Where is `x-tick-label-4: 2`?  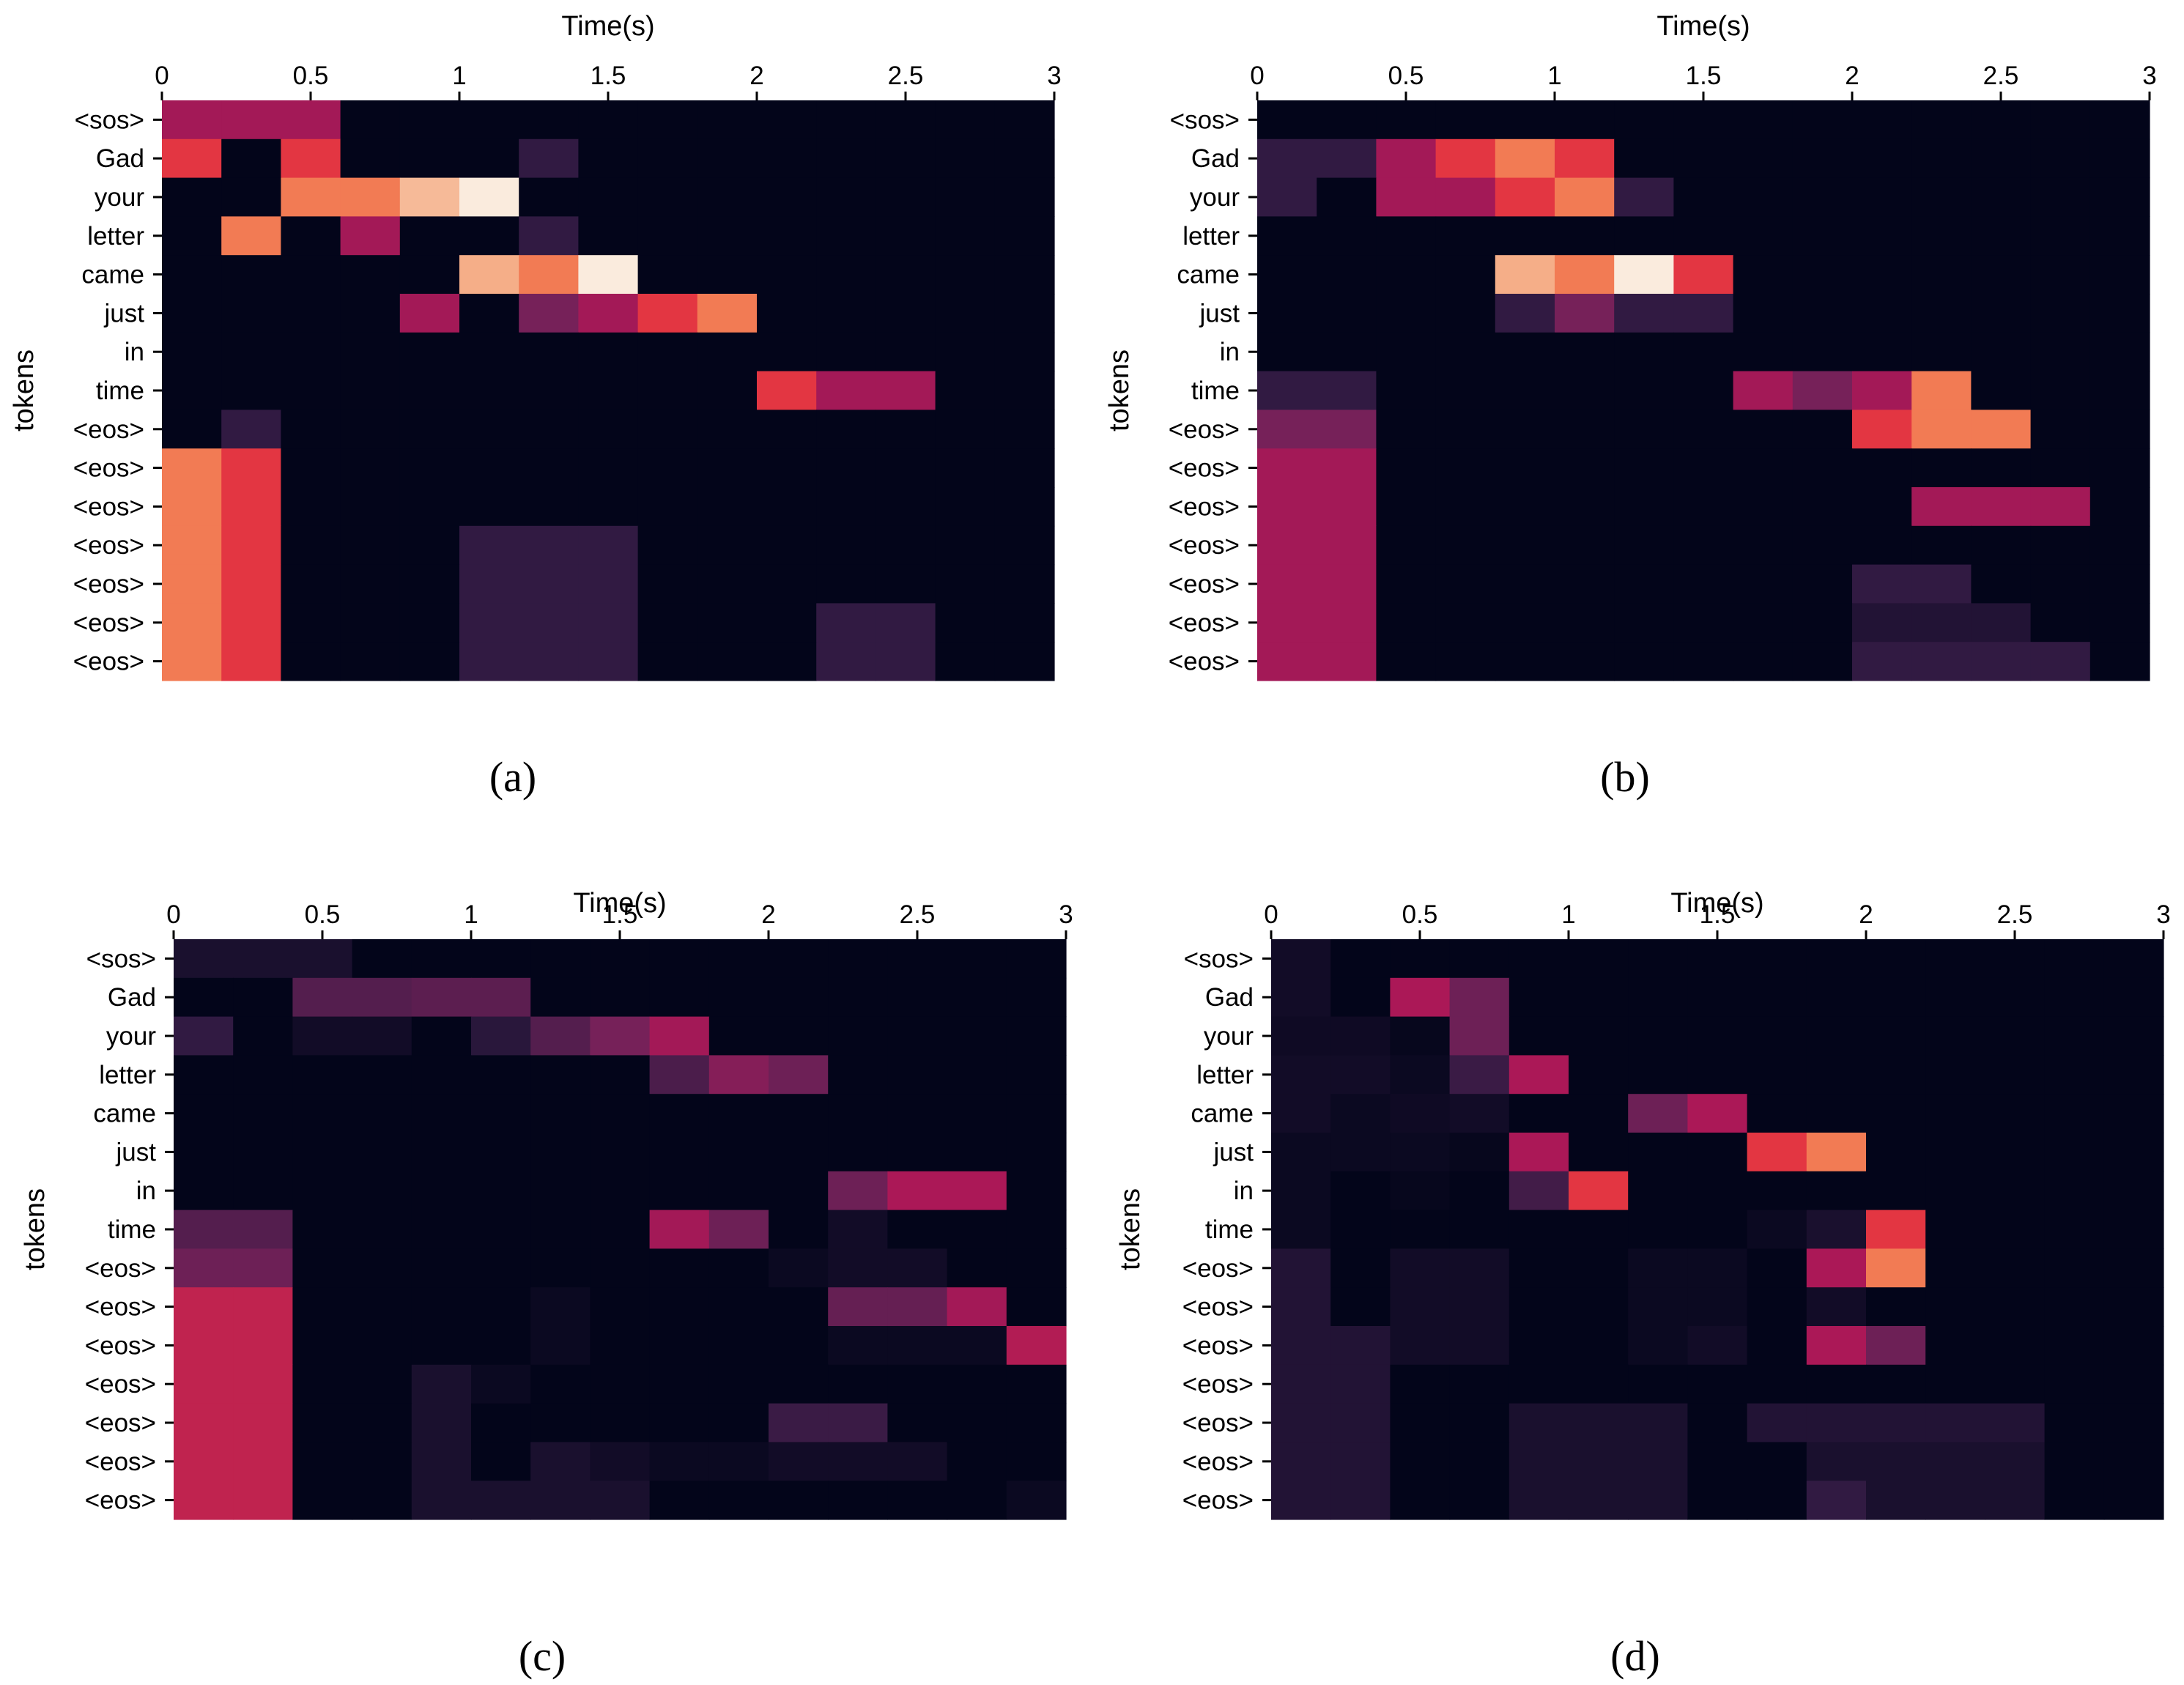
x-tick-label-4: 2 is located at coordinates (756, 76).